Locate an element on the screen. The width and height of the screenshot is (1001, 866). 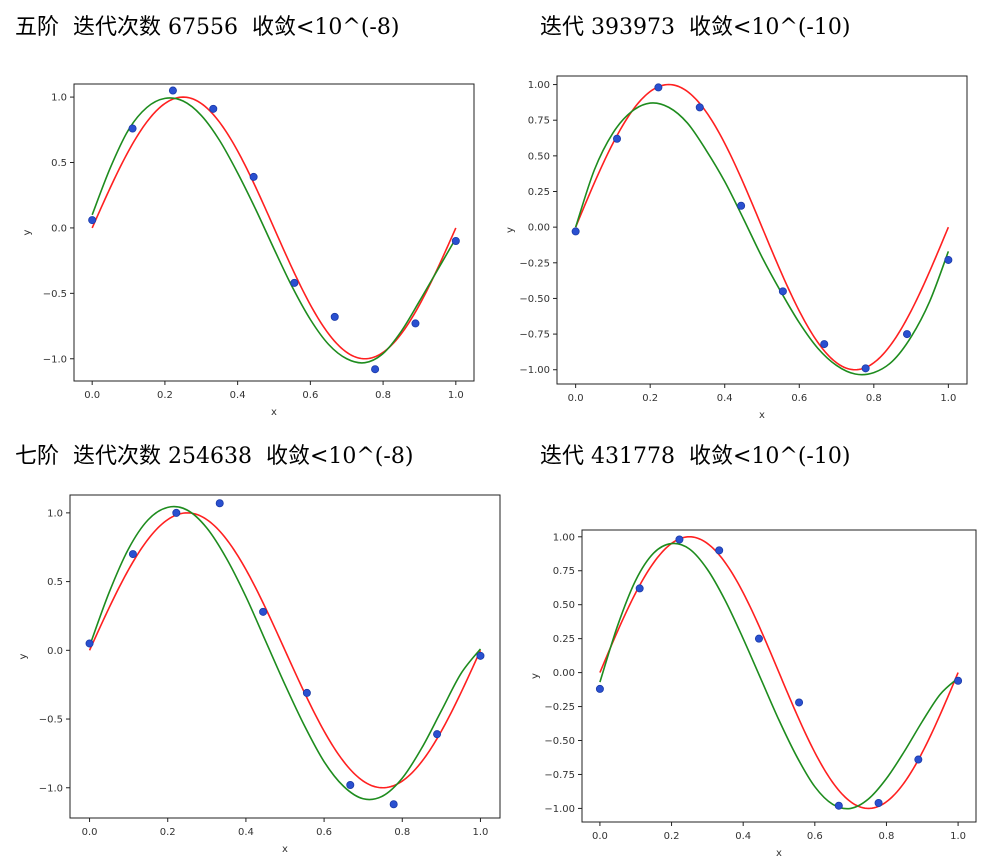
chart-0-xtick-label: 1.0 is located at coordinates (456, 395).